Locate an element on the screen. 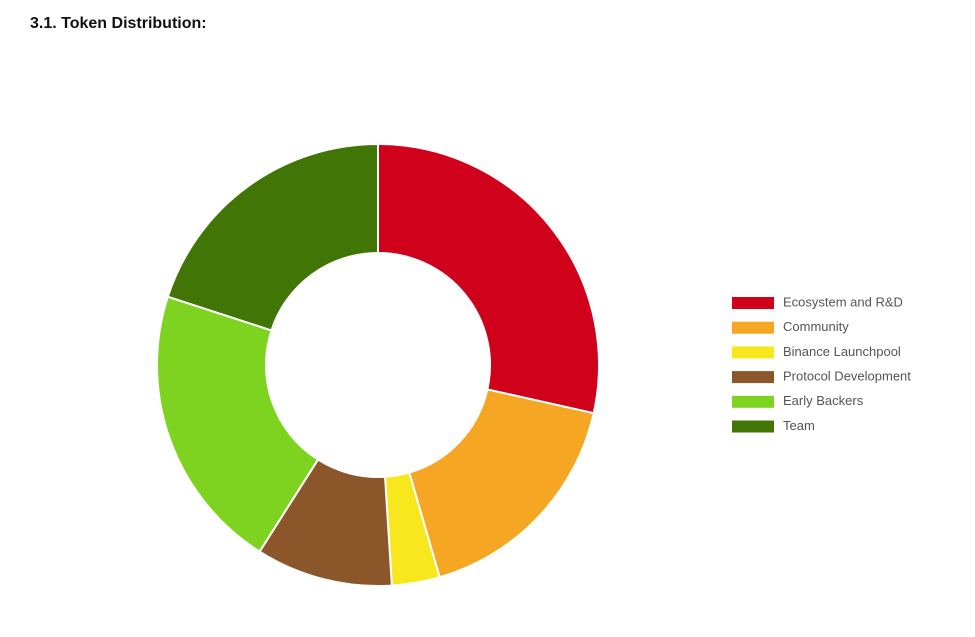 This screenshot has height=637, width=975. chart-title: 3.1. Token Distribution: is located at coordinates (118, 23).